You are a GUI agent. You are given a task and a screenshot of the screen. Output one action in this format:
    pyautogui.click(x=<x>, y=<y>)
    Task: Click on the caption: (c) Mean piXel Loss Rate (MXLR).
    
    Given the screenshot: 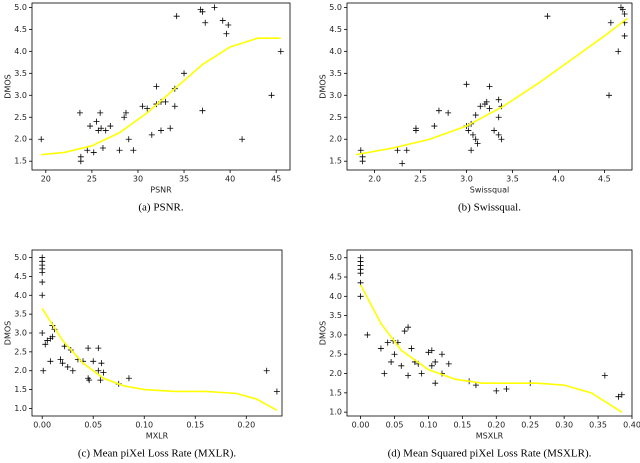 What is the action you would take?
    pyautogui.click(x=157, y=454)
    